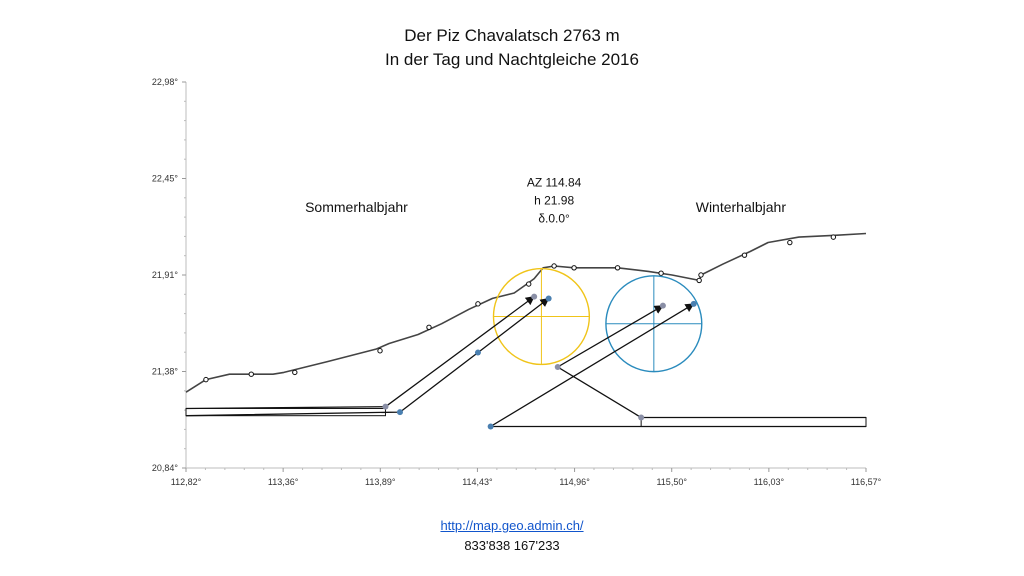 The height and width of the screenshot is (576, 1024). What do you see at coordinates (753, 422) in the screenshot?
I see `winter-band` at bounding box center [753, 422].